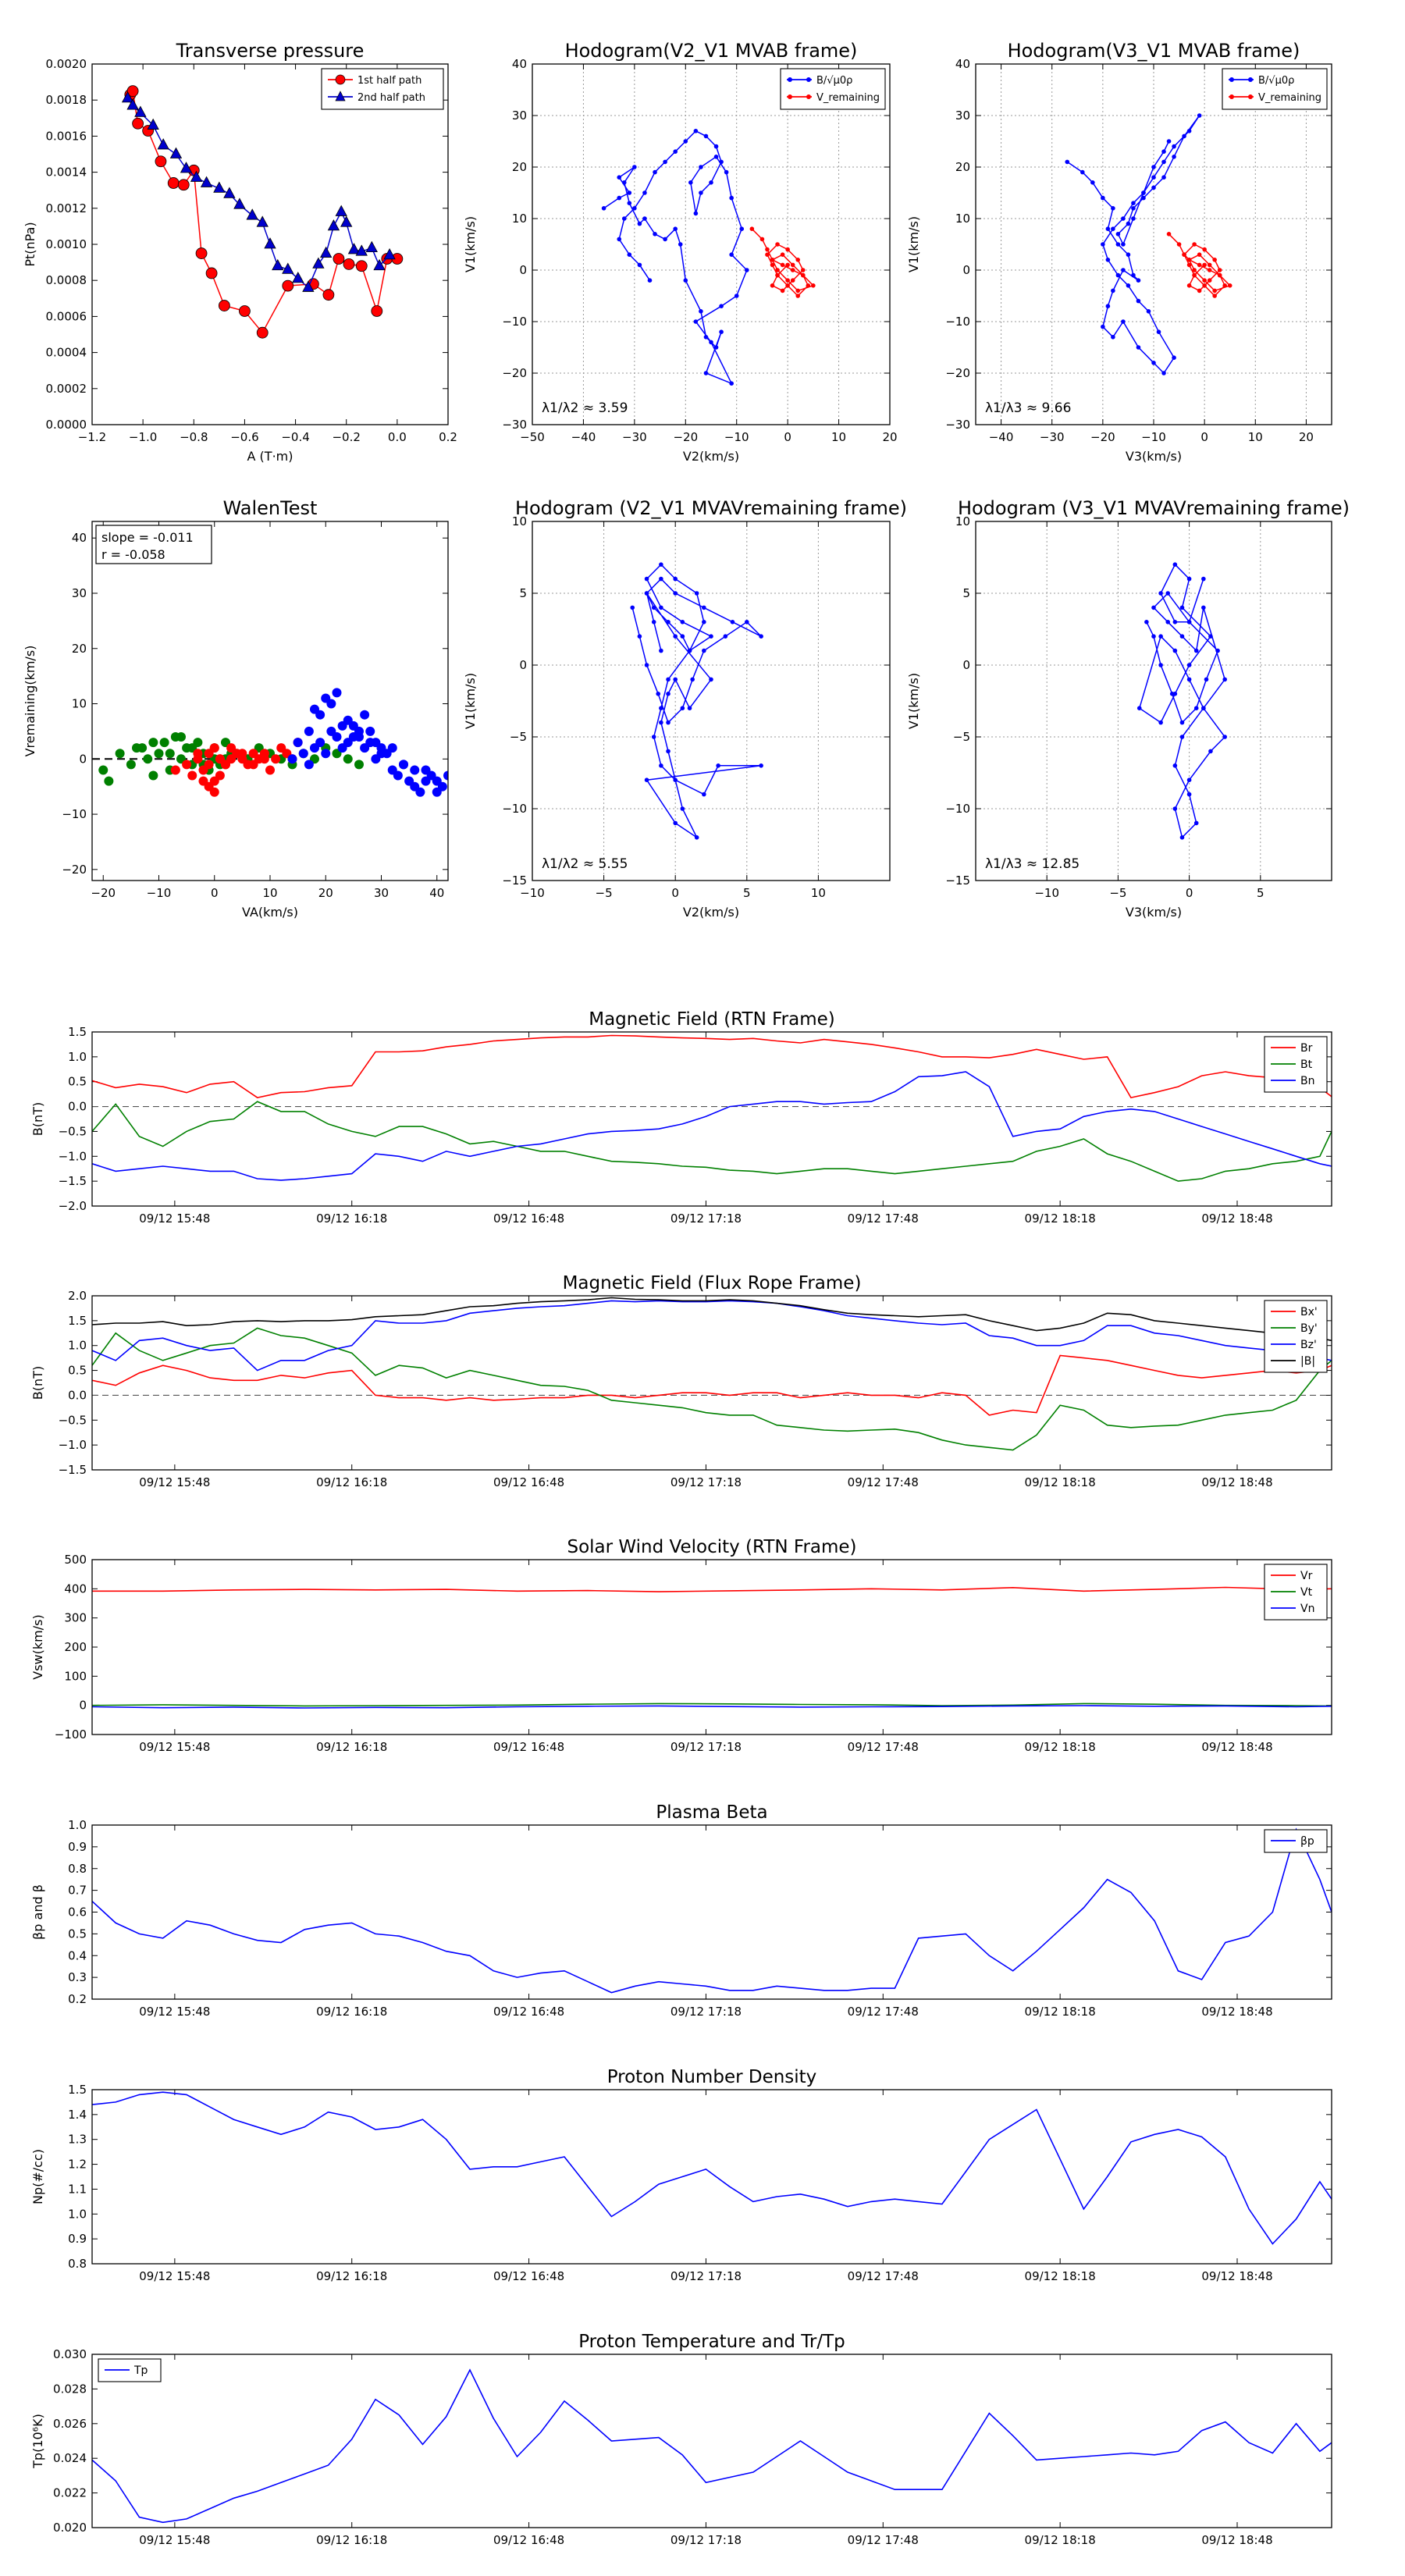 This screenshot has width=1405, height=2576. What do you see at coordinates (80, 538) in the screenshot?
I see `y-tick-label: 40` at bounding box center [80, 538].